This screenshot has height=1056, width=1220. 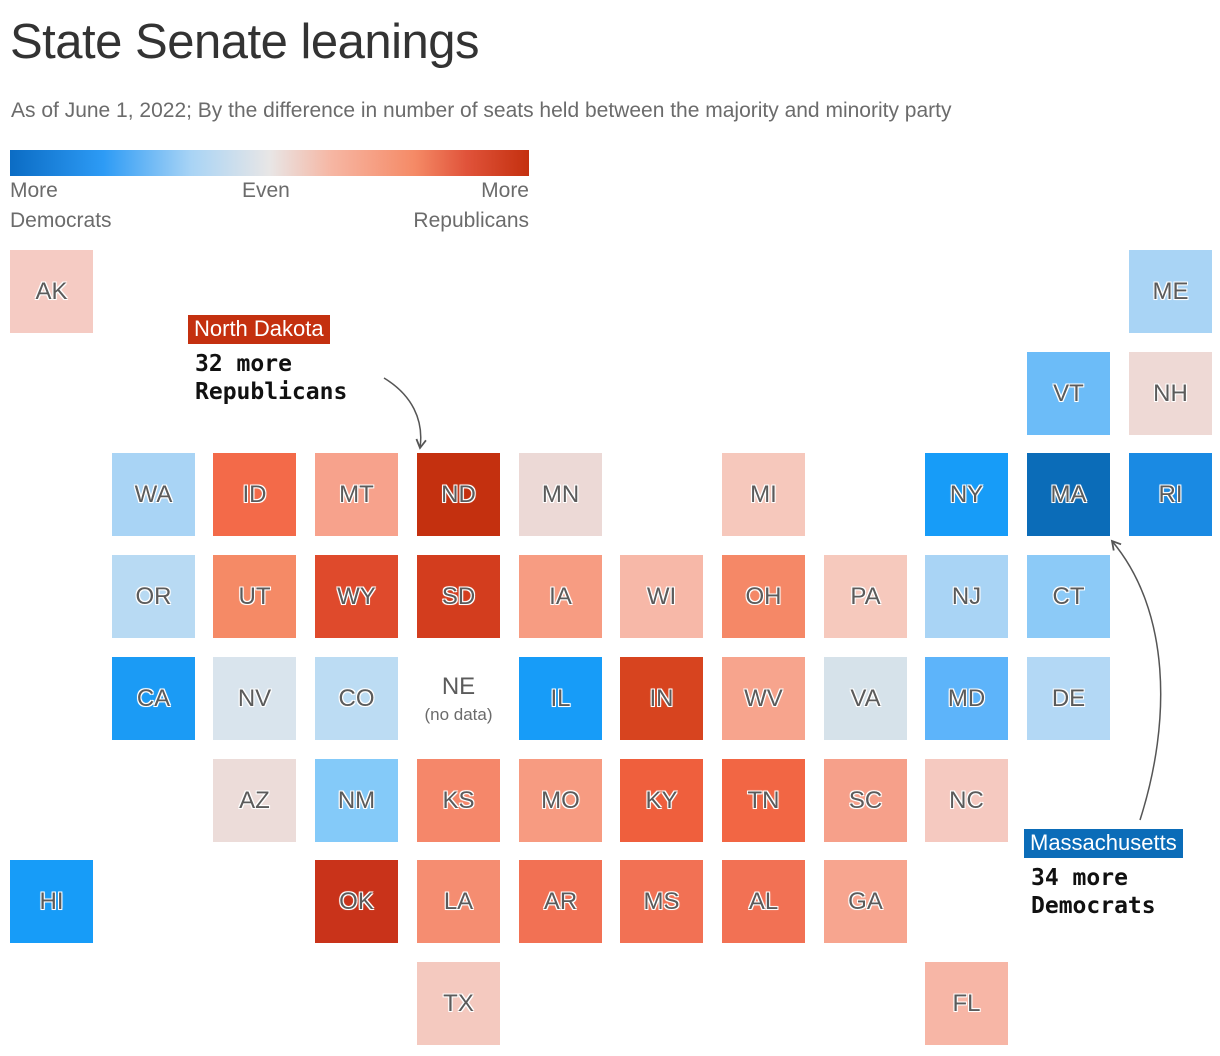 What do you see at coordinates (1093, 892) in the screenshot?
I see `ma-callout-text: 34 more Democrats` at bounding box center [1093, 892].